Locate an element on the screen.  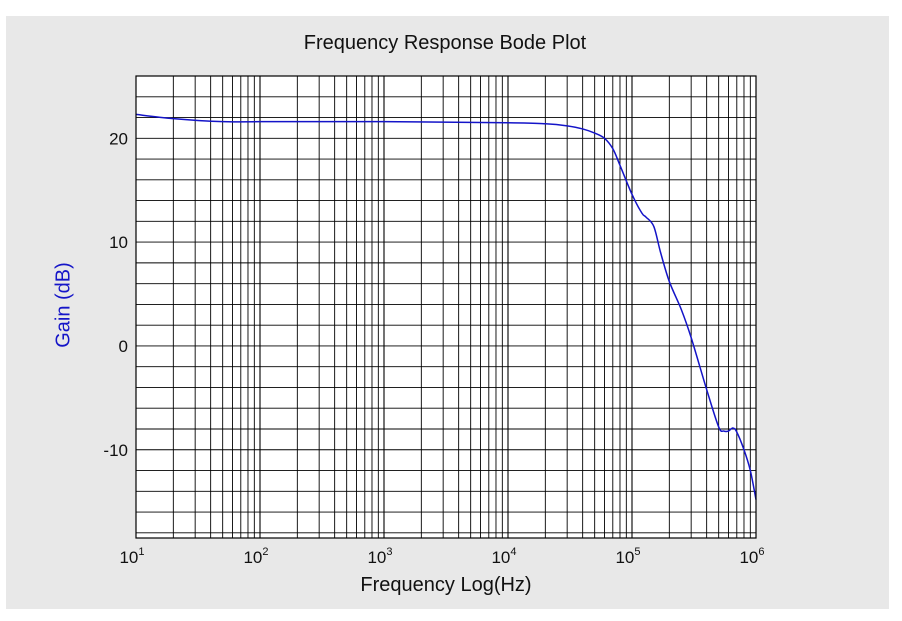
x-tick-exponent: 5 is located at coordinates (637, 552).